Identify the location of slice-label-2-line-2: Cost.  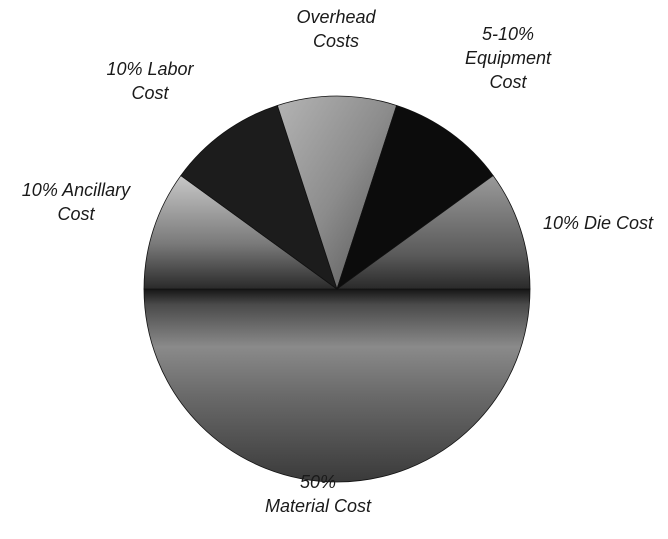
(76, 214).